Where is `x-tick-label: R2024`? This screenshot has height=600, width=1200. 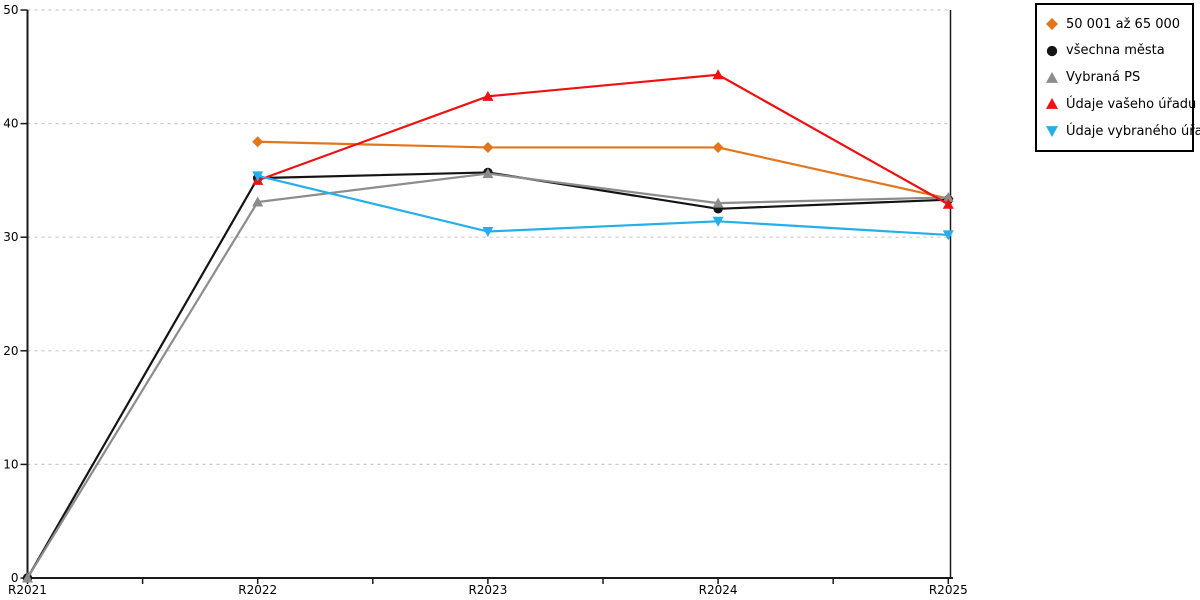 x-tick-label: R2024 is located at coordinates (718, 590).